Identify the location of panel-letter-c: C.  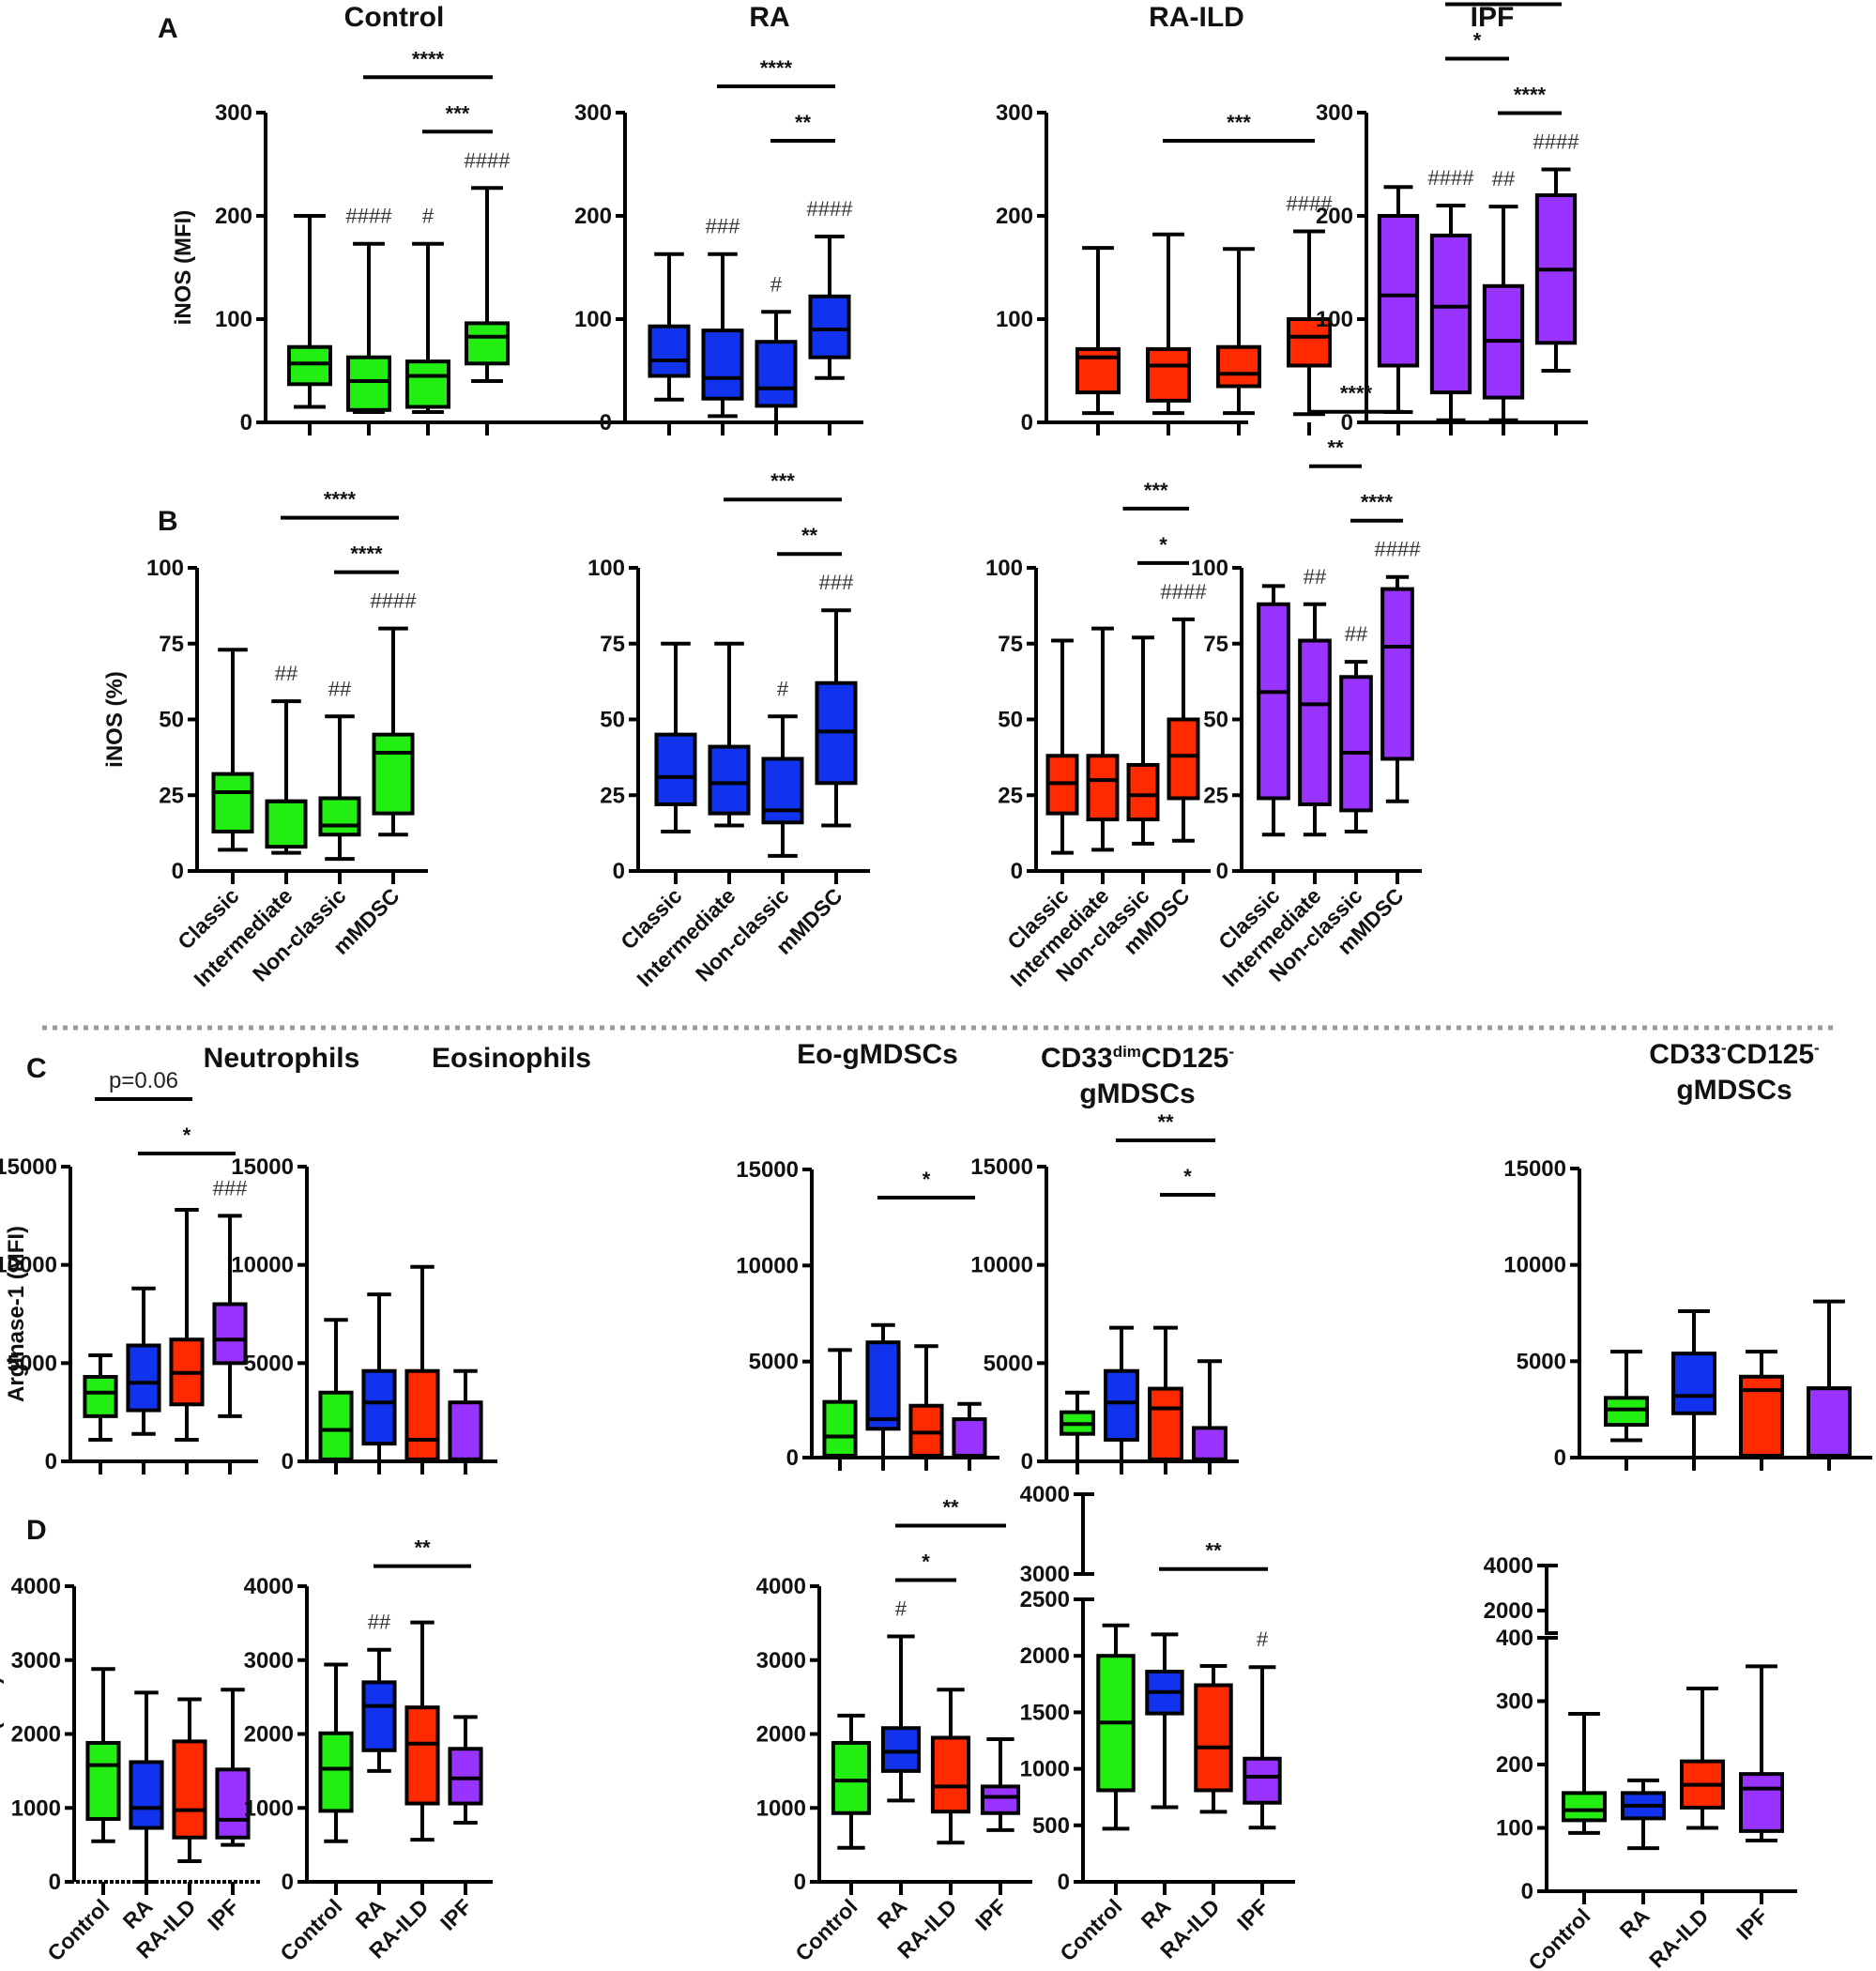
(36, 1068).